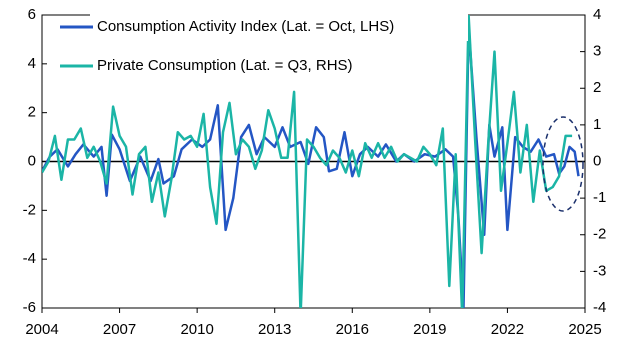 The height and width of the screenshot is (352, 628). I want to click on y-tick-label: -4, so click(29, 258).